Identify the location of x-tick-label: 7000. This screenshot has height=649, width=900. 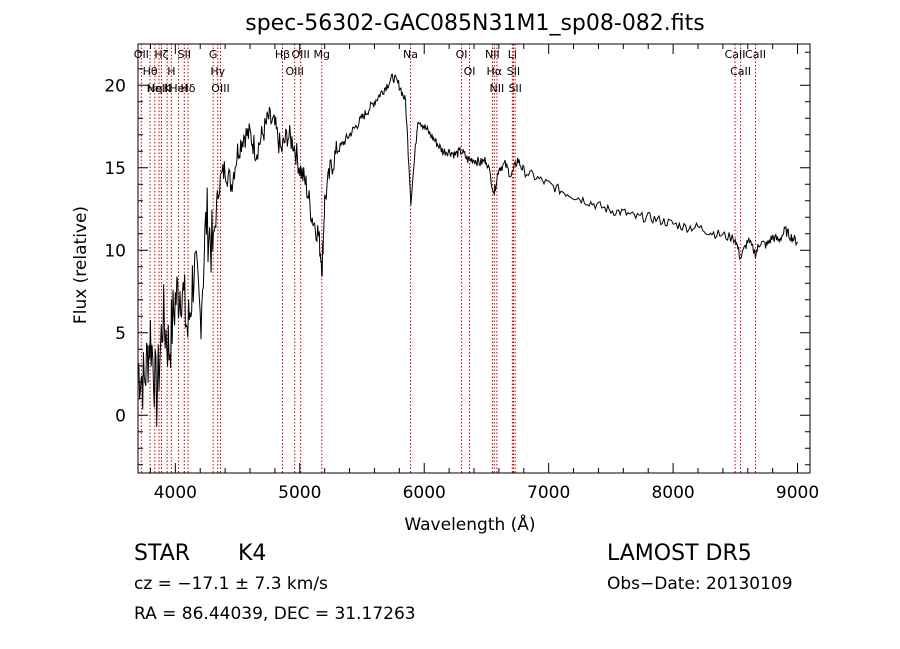
(548, 493).